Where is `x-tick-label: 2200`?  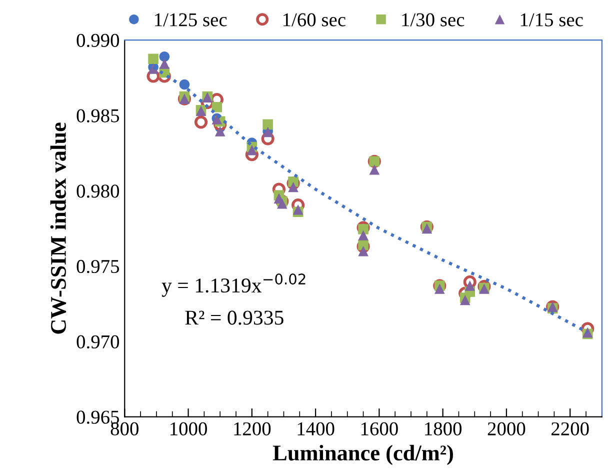 x-tick-label: 2200 is located at coordinates (570, 429).